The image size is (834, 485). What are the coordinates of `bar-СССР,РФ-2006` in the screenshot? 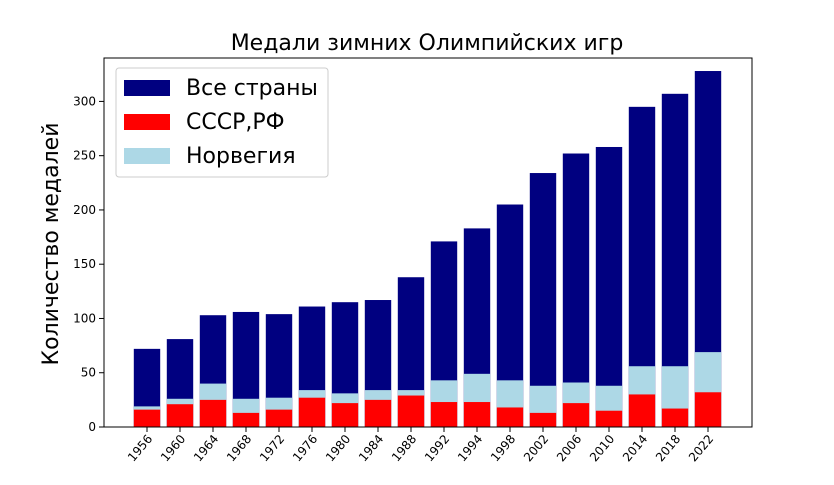 It's located at (576, 415).